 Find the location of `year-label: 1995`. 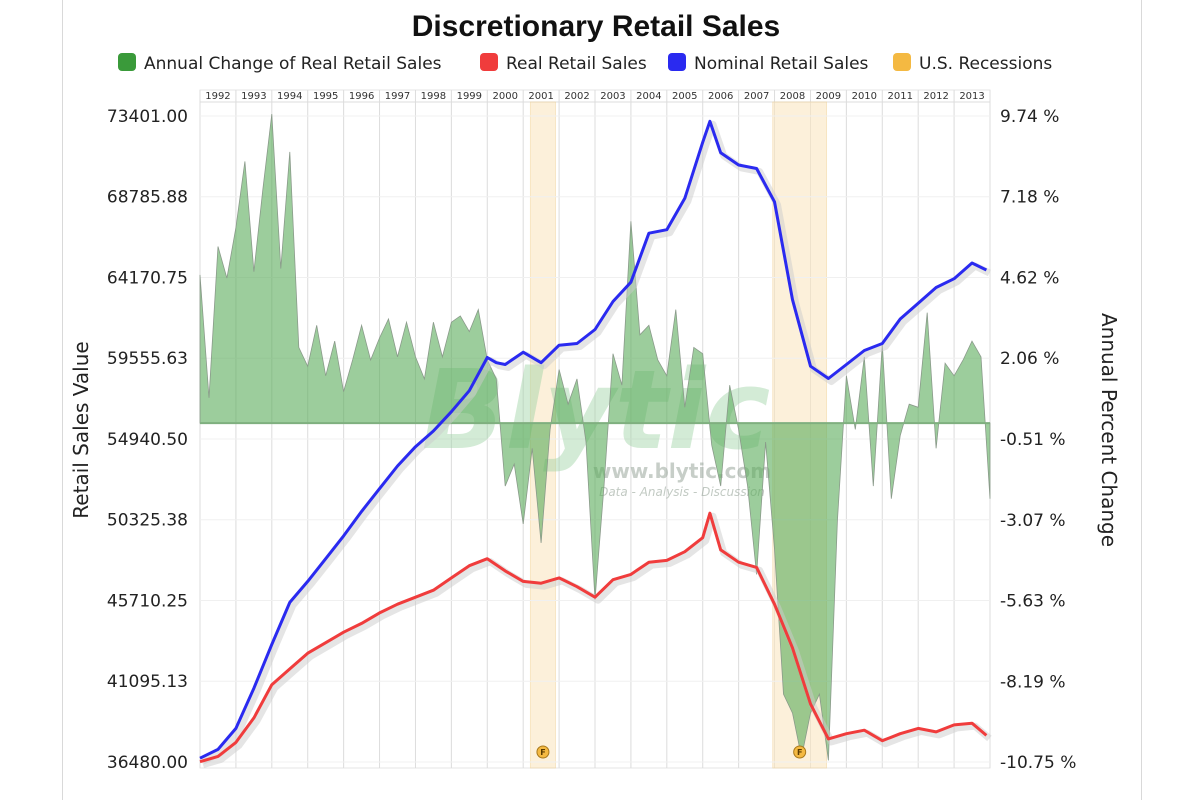

year-label: 1995 is located at coordinates (325, 96).